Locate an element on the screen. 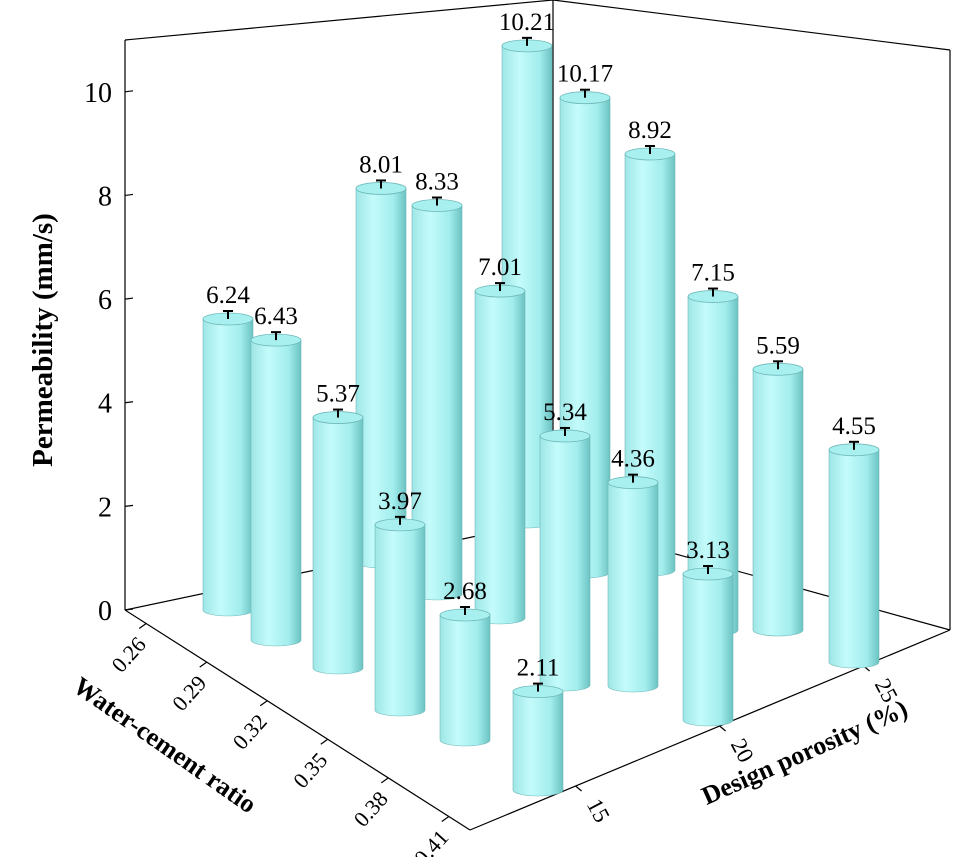  data-label: 2.68 is located at coordinates (465, 591).